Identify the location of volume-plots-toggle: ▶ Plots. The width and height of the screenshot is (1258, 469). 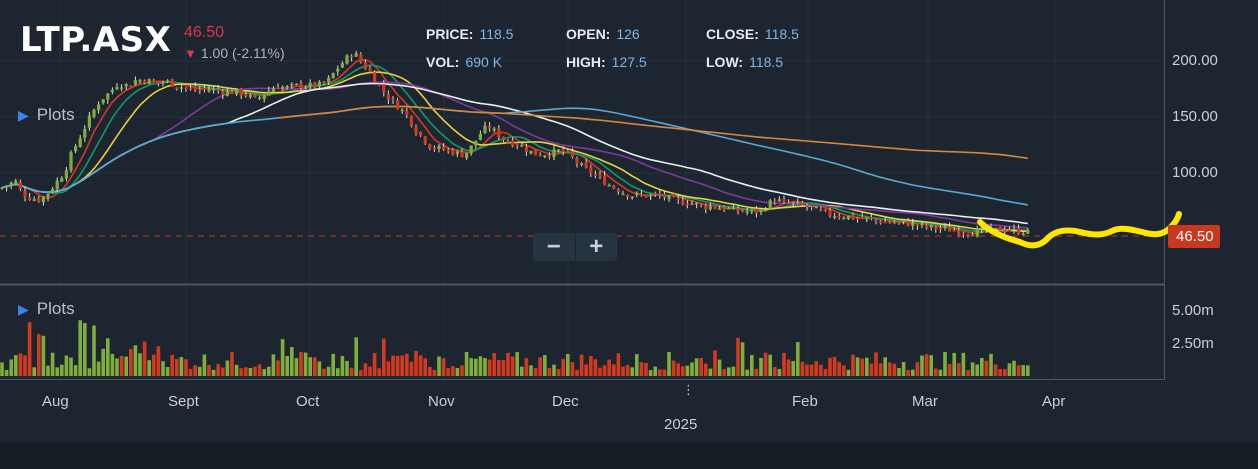
(46, 308).